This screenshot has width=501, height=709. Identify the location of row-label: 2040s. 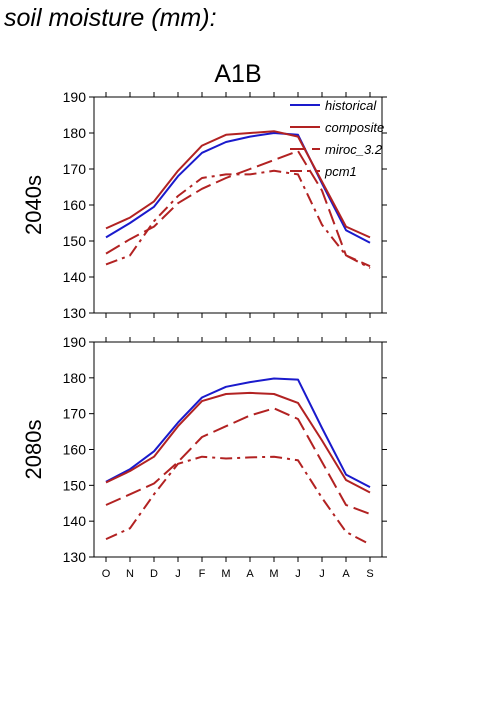
(33, 205).